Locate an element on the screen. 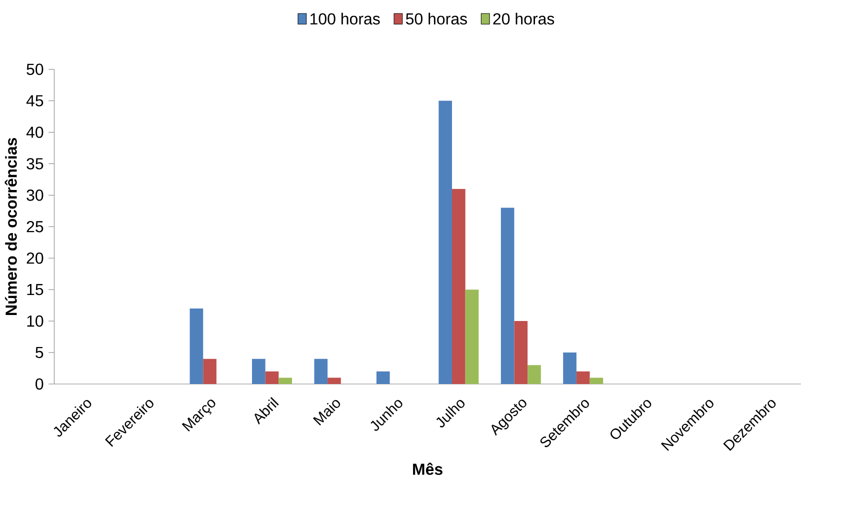 The width and height of the screenshot is (848, 517). y-tick-label: 10 is located at coordinates (35, 321).